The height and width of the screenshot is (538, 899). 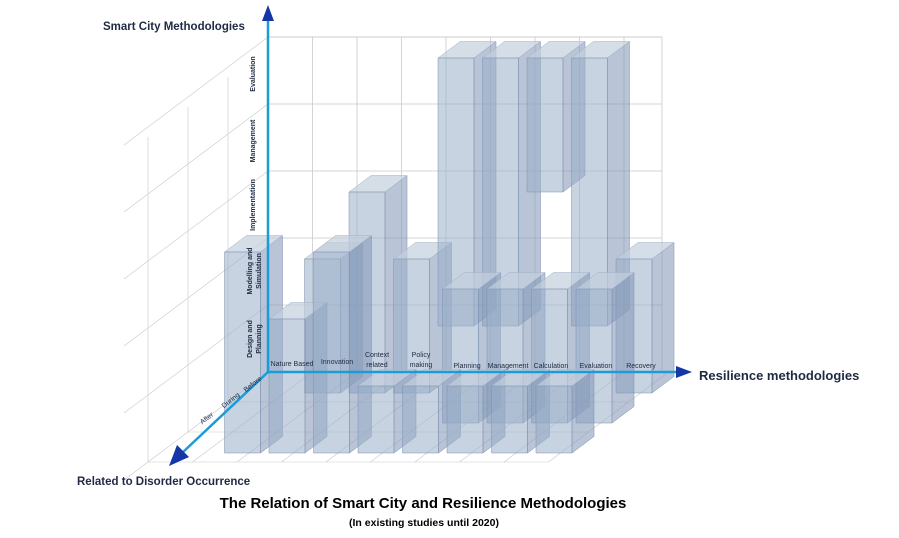 I want to click on x-tick-label: Evaluation, so click(x=596, y=366).